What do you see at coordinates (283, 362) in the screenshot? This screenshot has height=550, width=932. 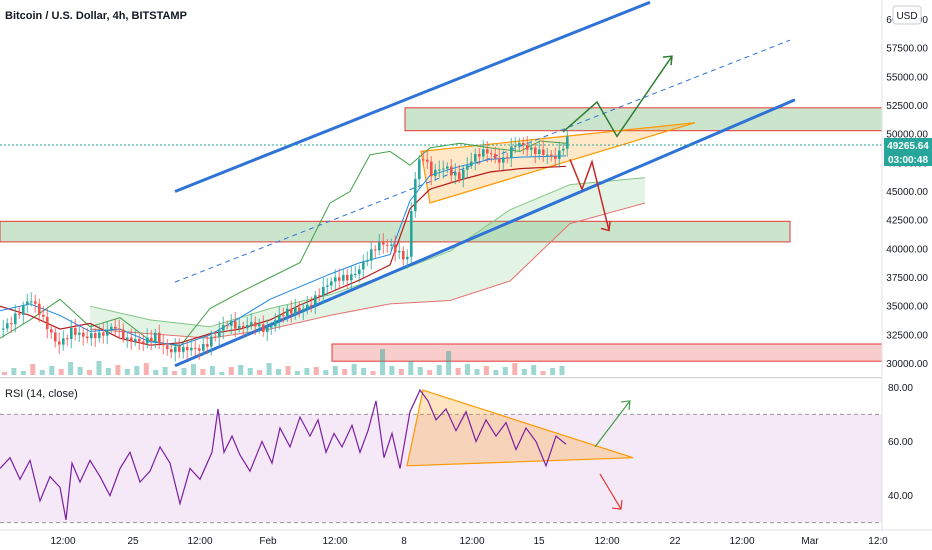 I see `volume-bars` at bounding box center [283, 362].